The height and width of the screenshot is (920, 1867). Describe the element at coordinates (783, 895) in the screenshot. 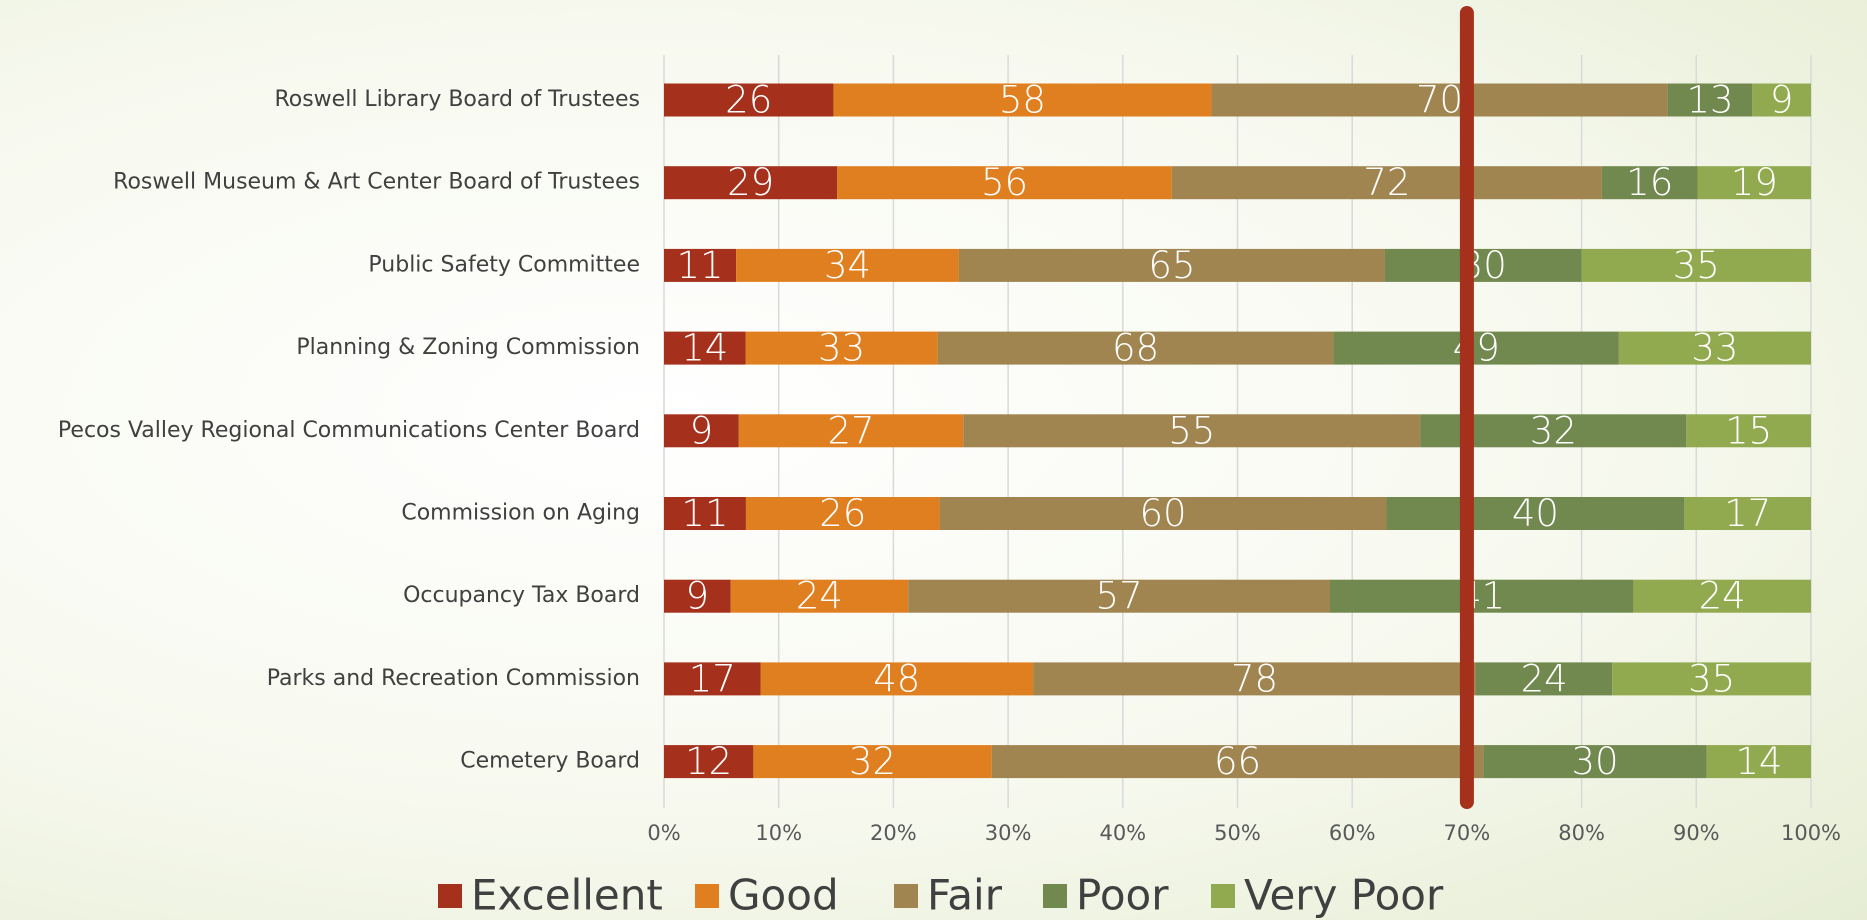

I see `legend-label: Good` at that location.